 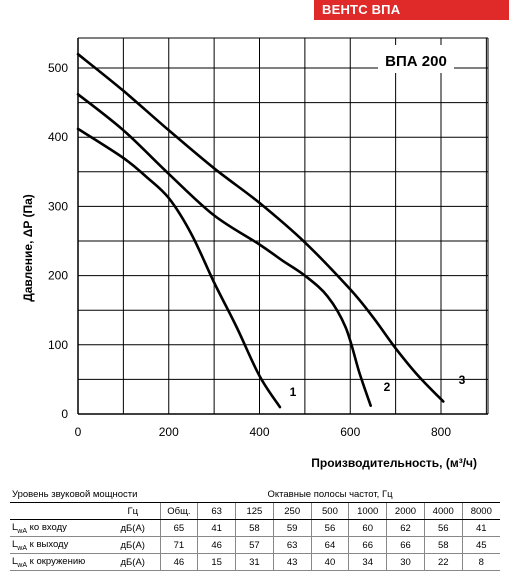 I want to click on table-title: Уровень звуковой мощности, so click(x=85, y=494).